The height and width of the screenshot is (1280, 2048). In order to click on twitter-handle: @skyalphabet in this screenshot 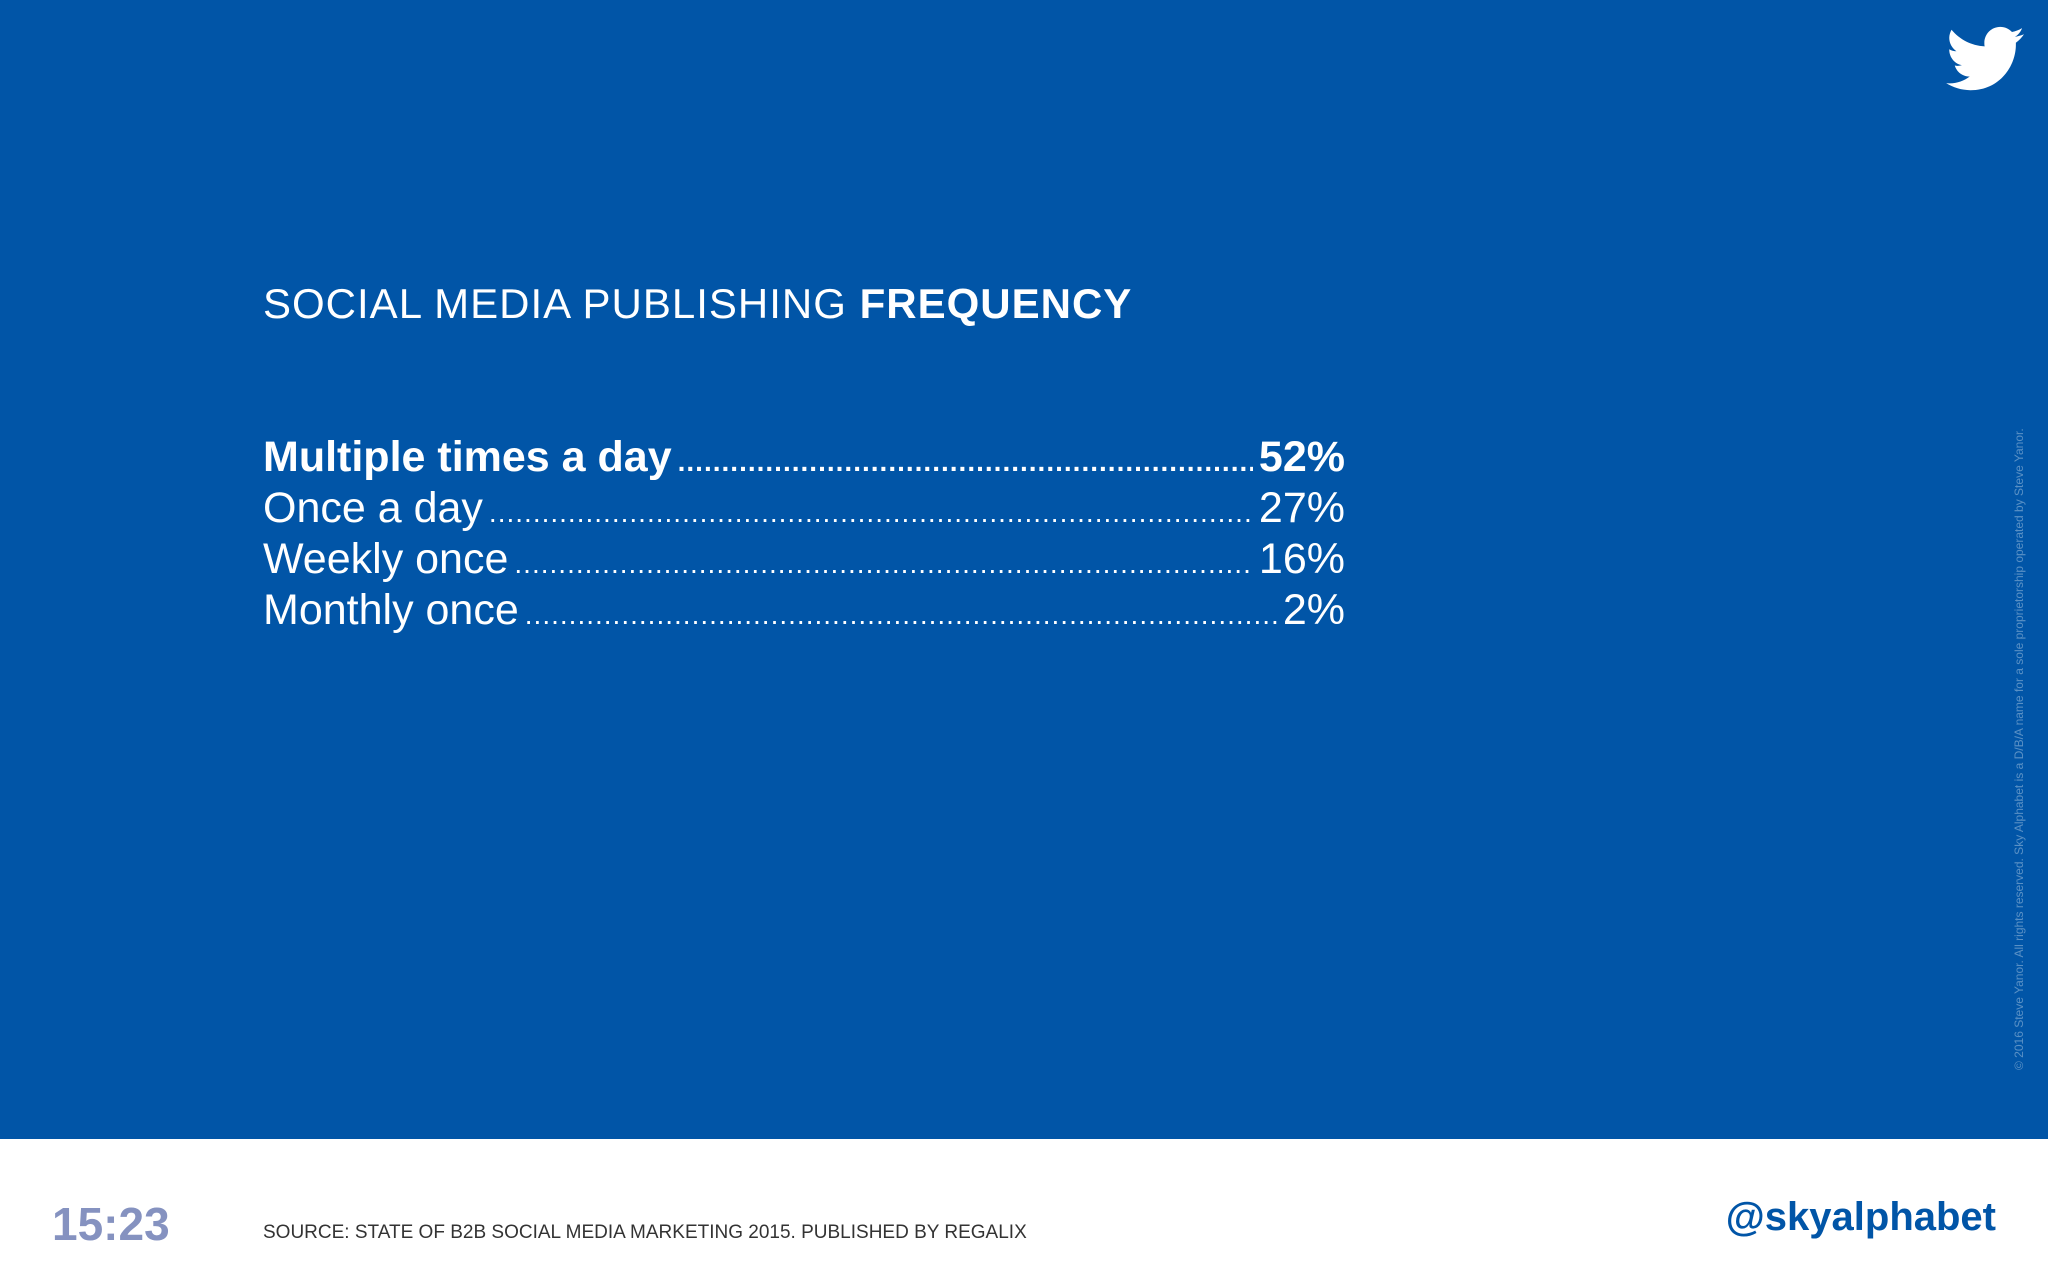, I will do `click(1860, 1217)`.